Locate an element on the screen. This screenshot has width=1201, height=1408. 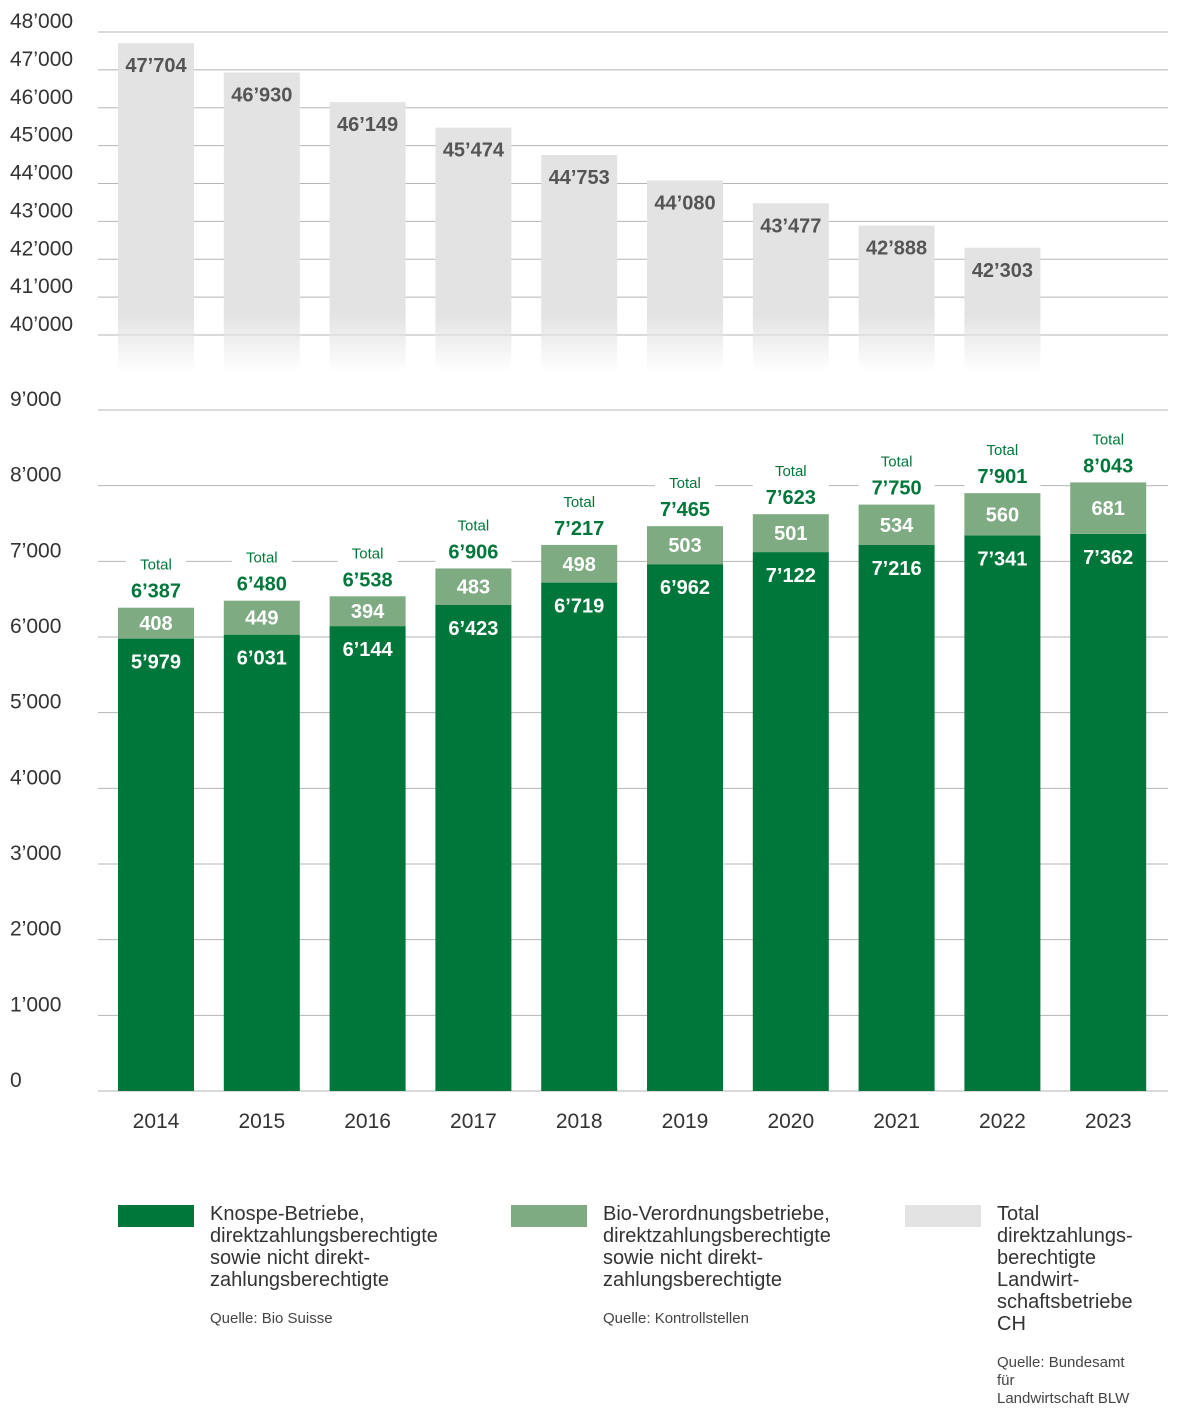
top-bar-value-label: 44’080 is located at coordinates (684, 203).